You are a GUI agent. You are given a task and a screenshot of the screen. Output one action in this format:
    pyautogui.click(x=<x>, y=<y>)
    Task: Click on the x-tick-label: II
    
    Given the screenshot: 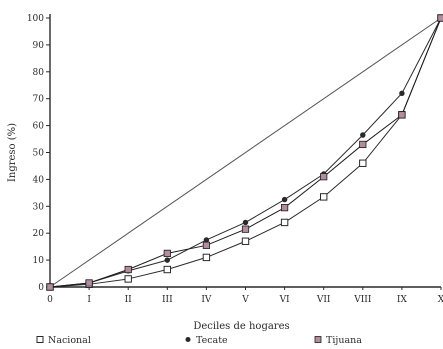 What is the action you would take?
    pyautogui.click(x=129, y=300)
    